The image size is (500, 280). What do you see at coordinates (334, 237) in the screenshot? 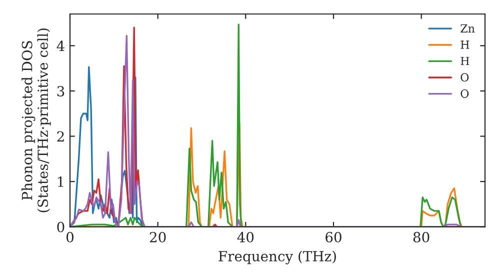
I see `x-tick-label: 60` at bounding box center [334, 237].